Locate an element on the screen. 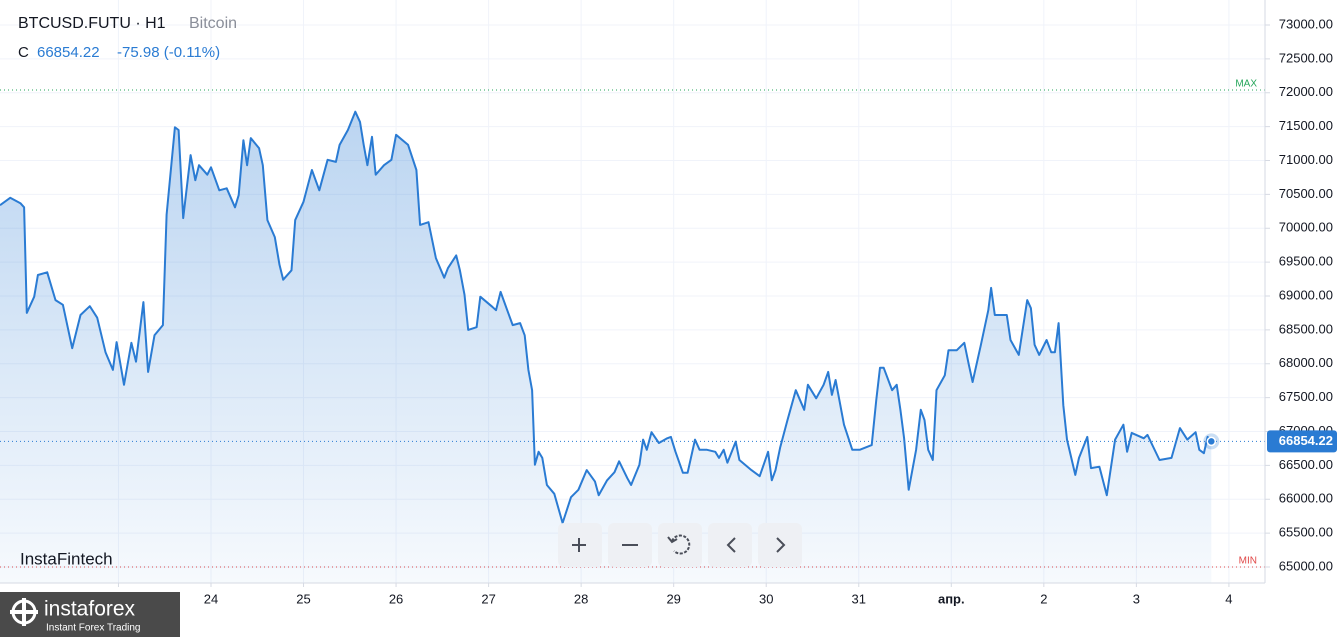 The height and width of the screenshot is (637, 1339). logo-background is located at coordinates (90, 614).